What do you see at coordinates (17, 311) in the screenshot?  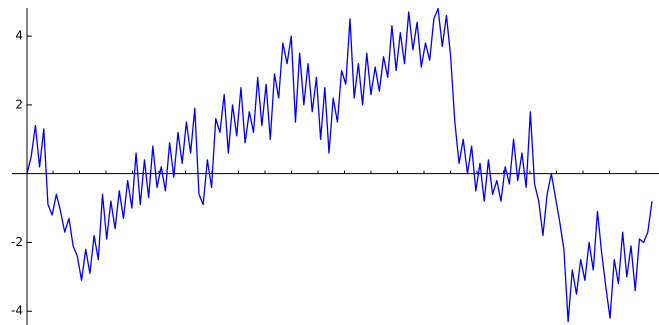 I see `y-tick-label: -4` at bounding box center [17, 311].